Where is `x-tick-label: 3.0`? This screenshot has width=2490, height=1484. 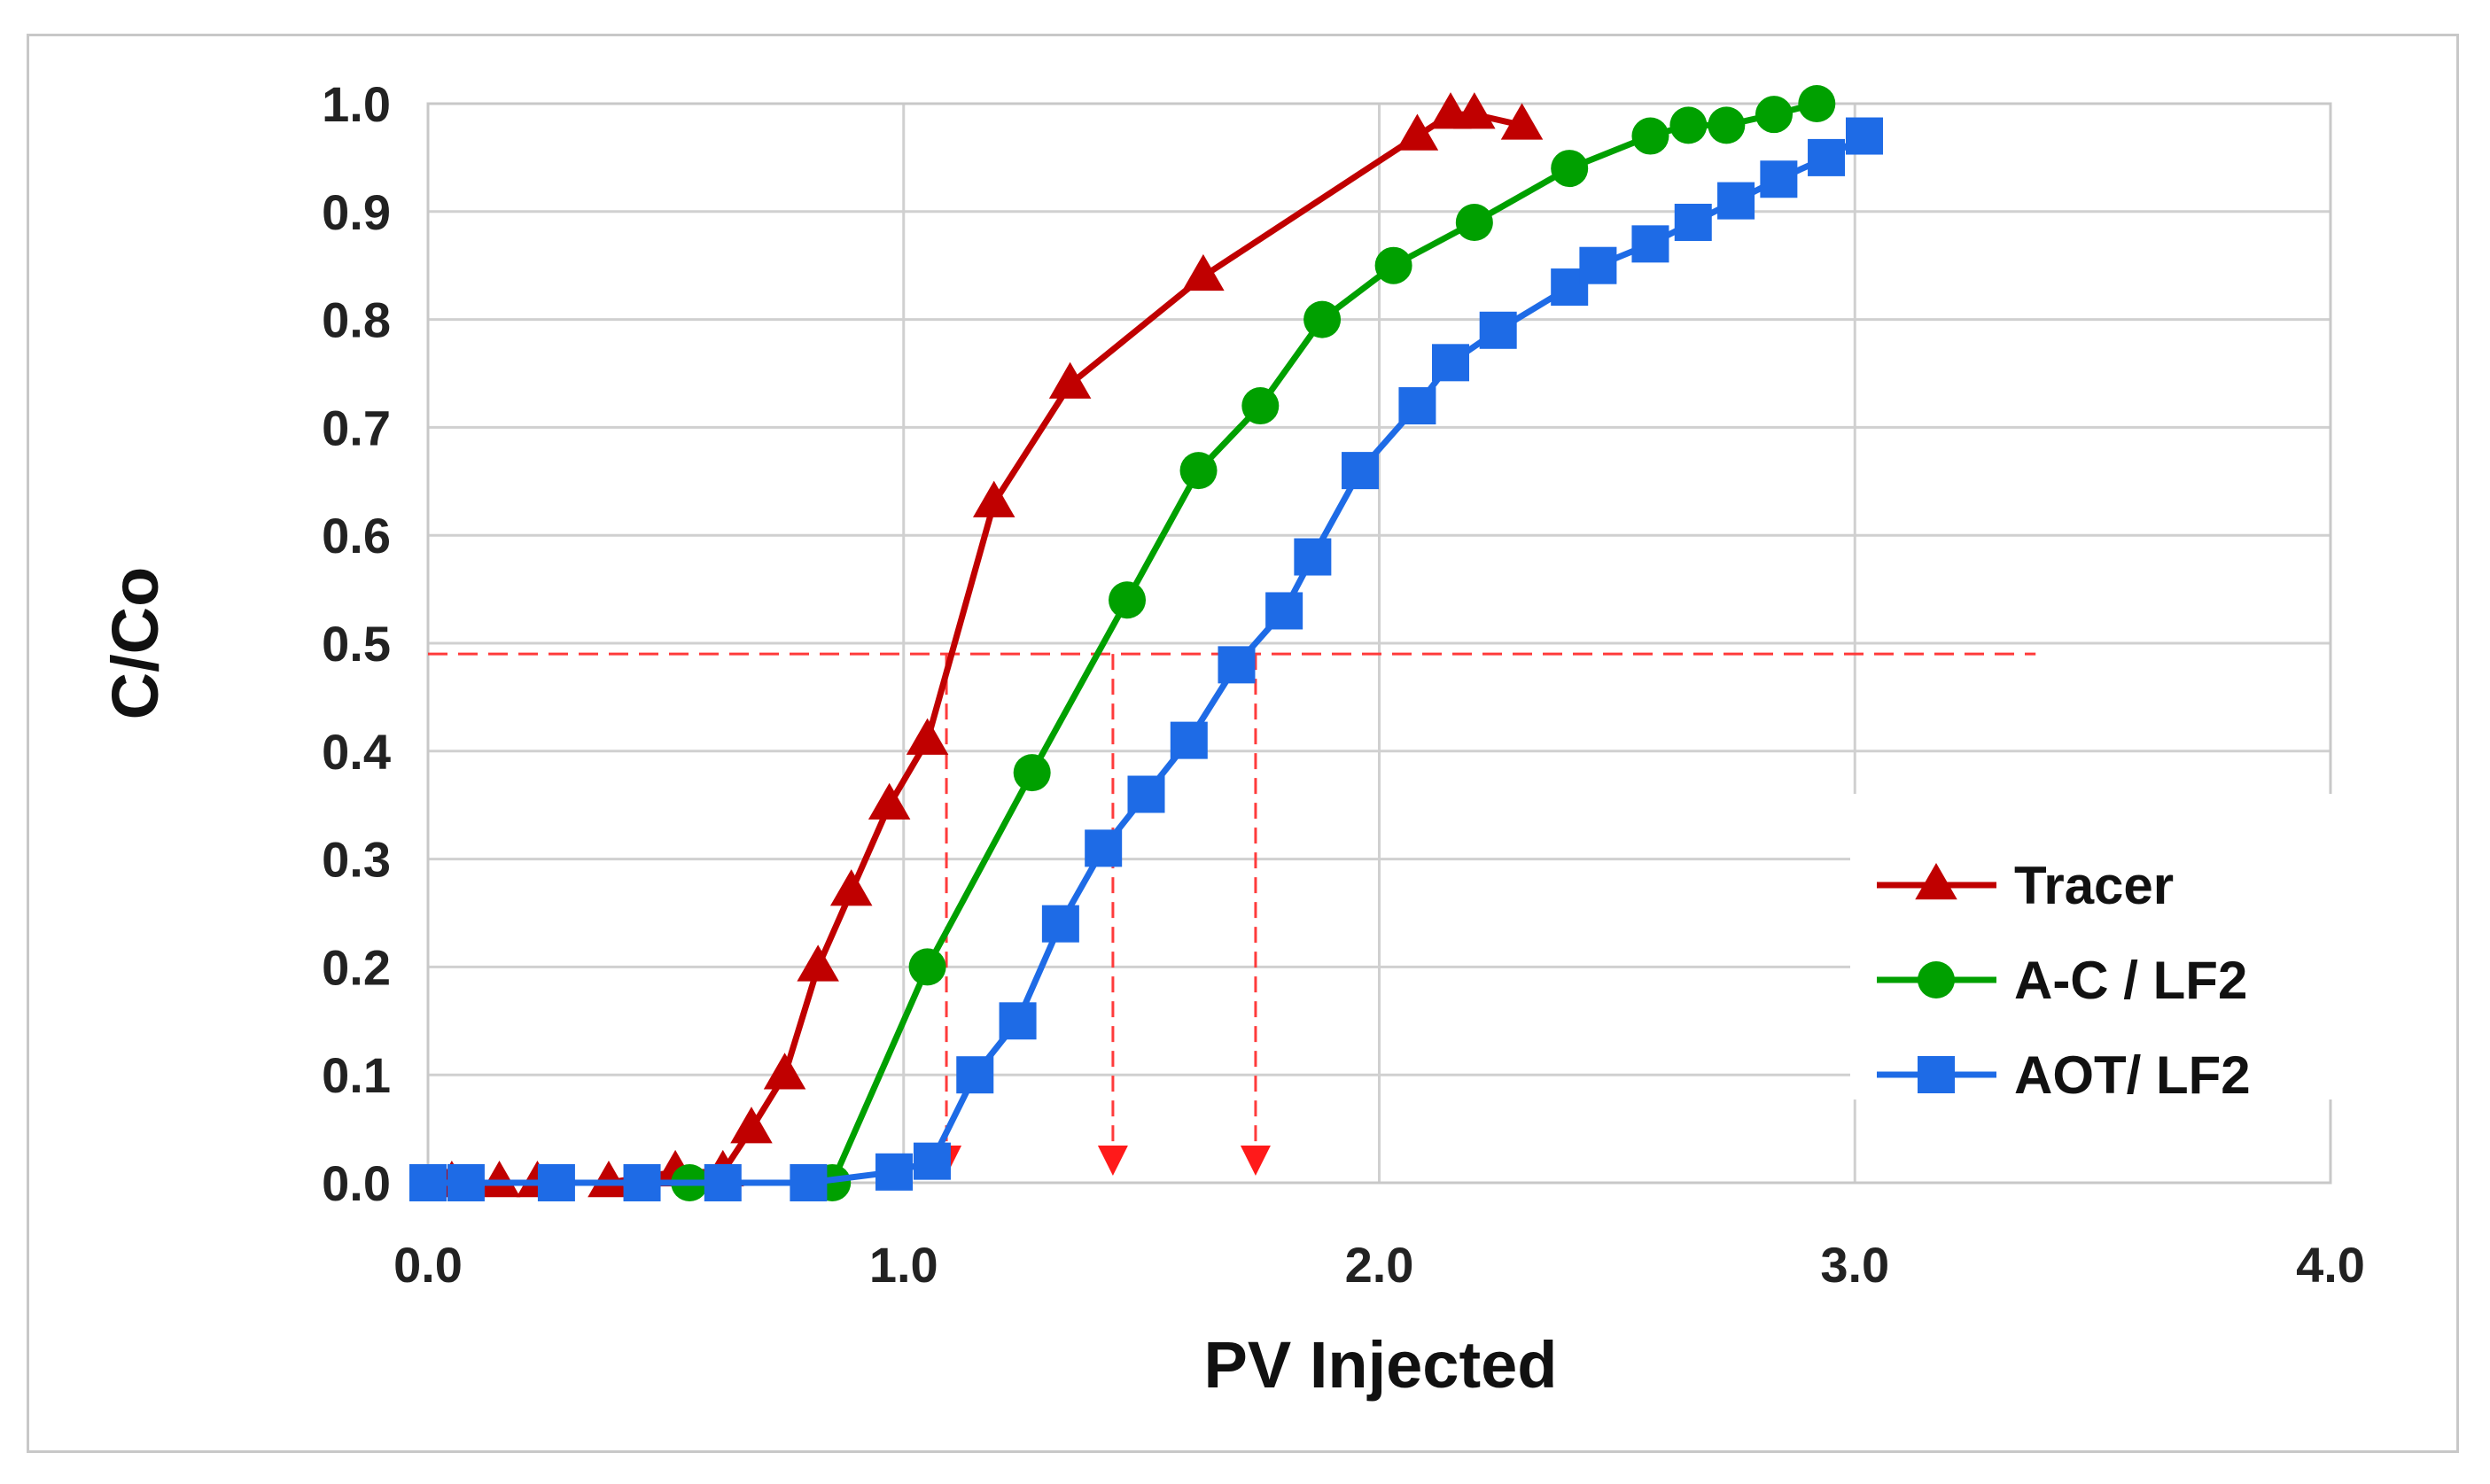 x-tick-label: 3.0 is located at coordinates (1855, 1265).